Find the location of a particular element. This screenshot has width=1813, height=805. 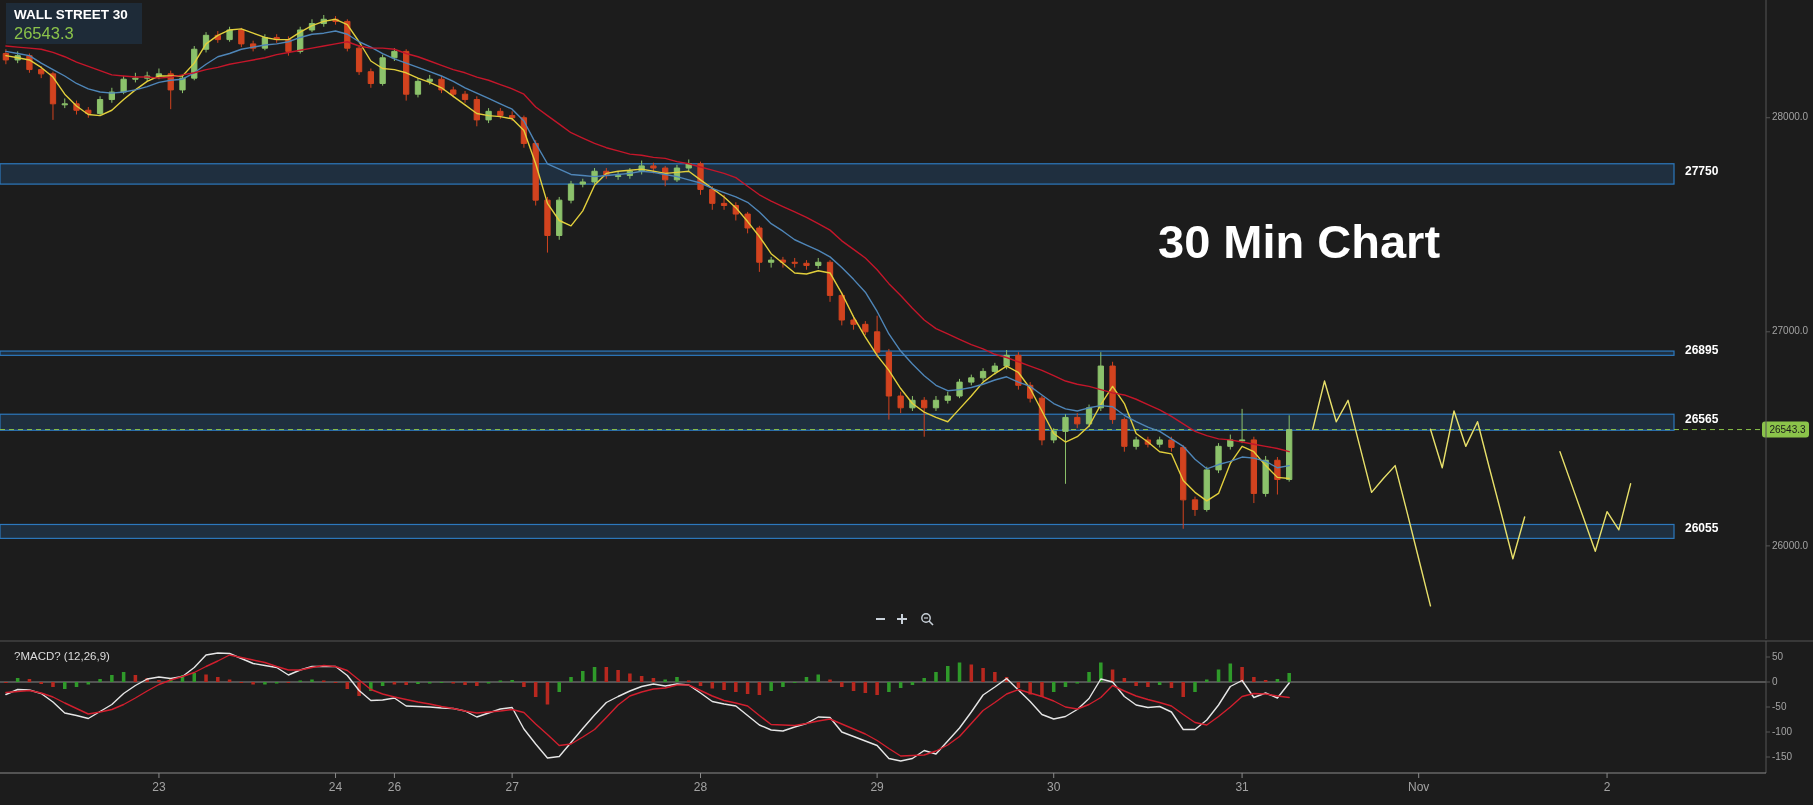

y-tick-label: -100 is located at coordinates (1782, 731).